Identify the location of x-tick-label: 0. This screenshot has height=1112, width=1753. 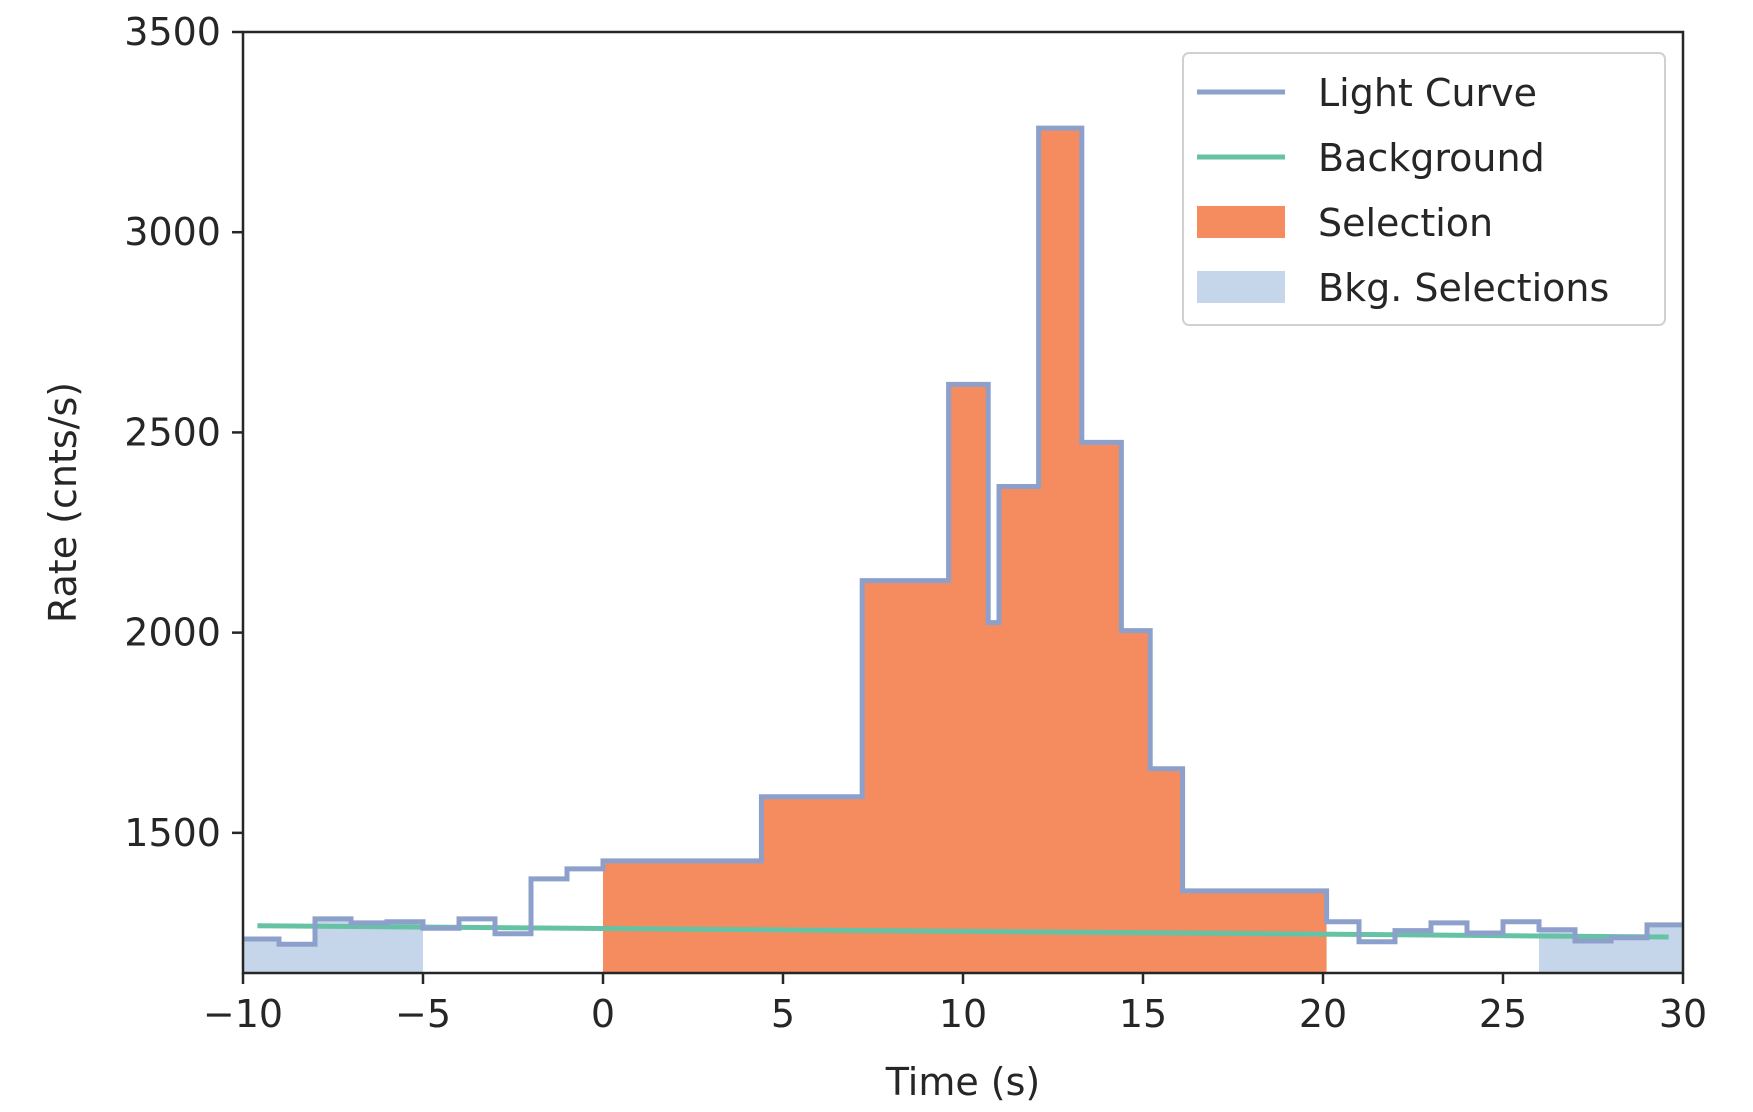
(603, 1014).